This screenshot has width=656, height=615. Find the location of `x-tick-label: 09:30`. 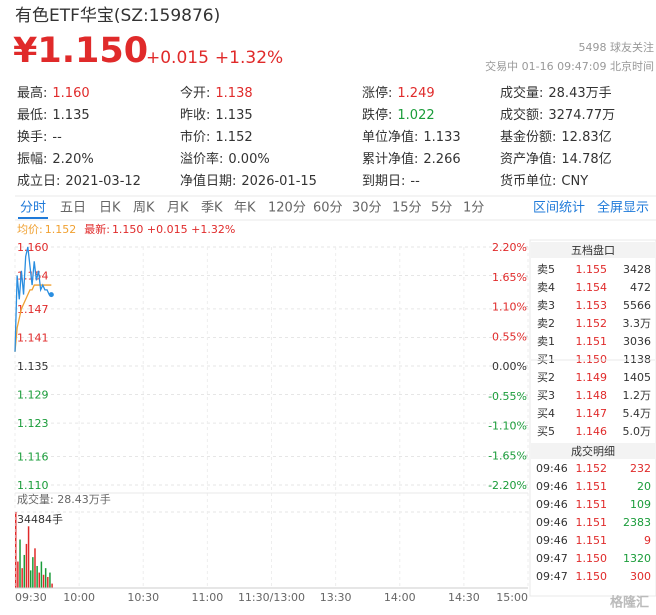

x-tick-label: 09:30 is located at coordinates (31, 597).